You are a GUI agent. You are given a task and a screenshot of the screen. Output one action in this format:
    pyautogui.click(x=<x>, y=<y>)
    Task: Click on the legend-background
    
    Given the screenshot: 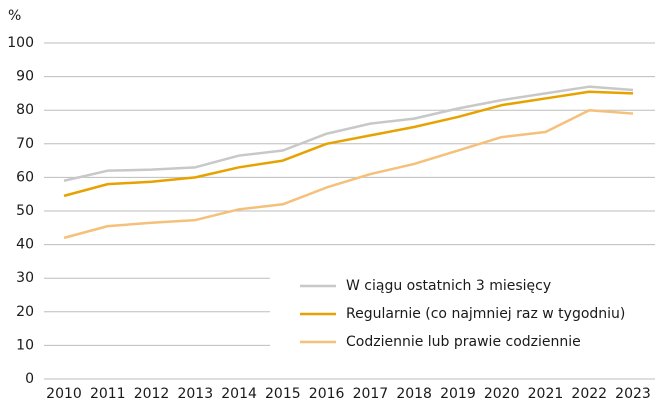 What is the action you would take?
    pyautogui.click(x=465, y=316)
    